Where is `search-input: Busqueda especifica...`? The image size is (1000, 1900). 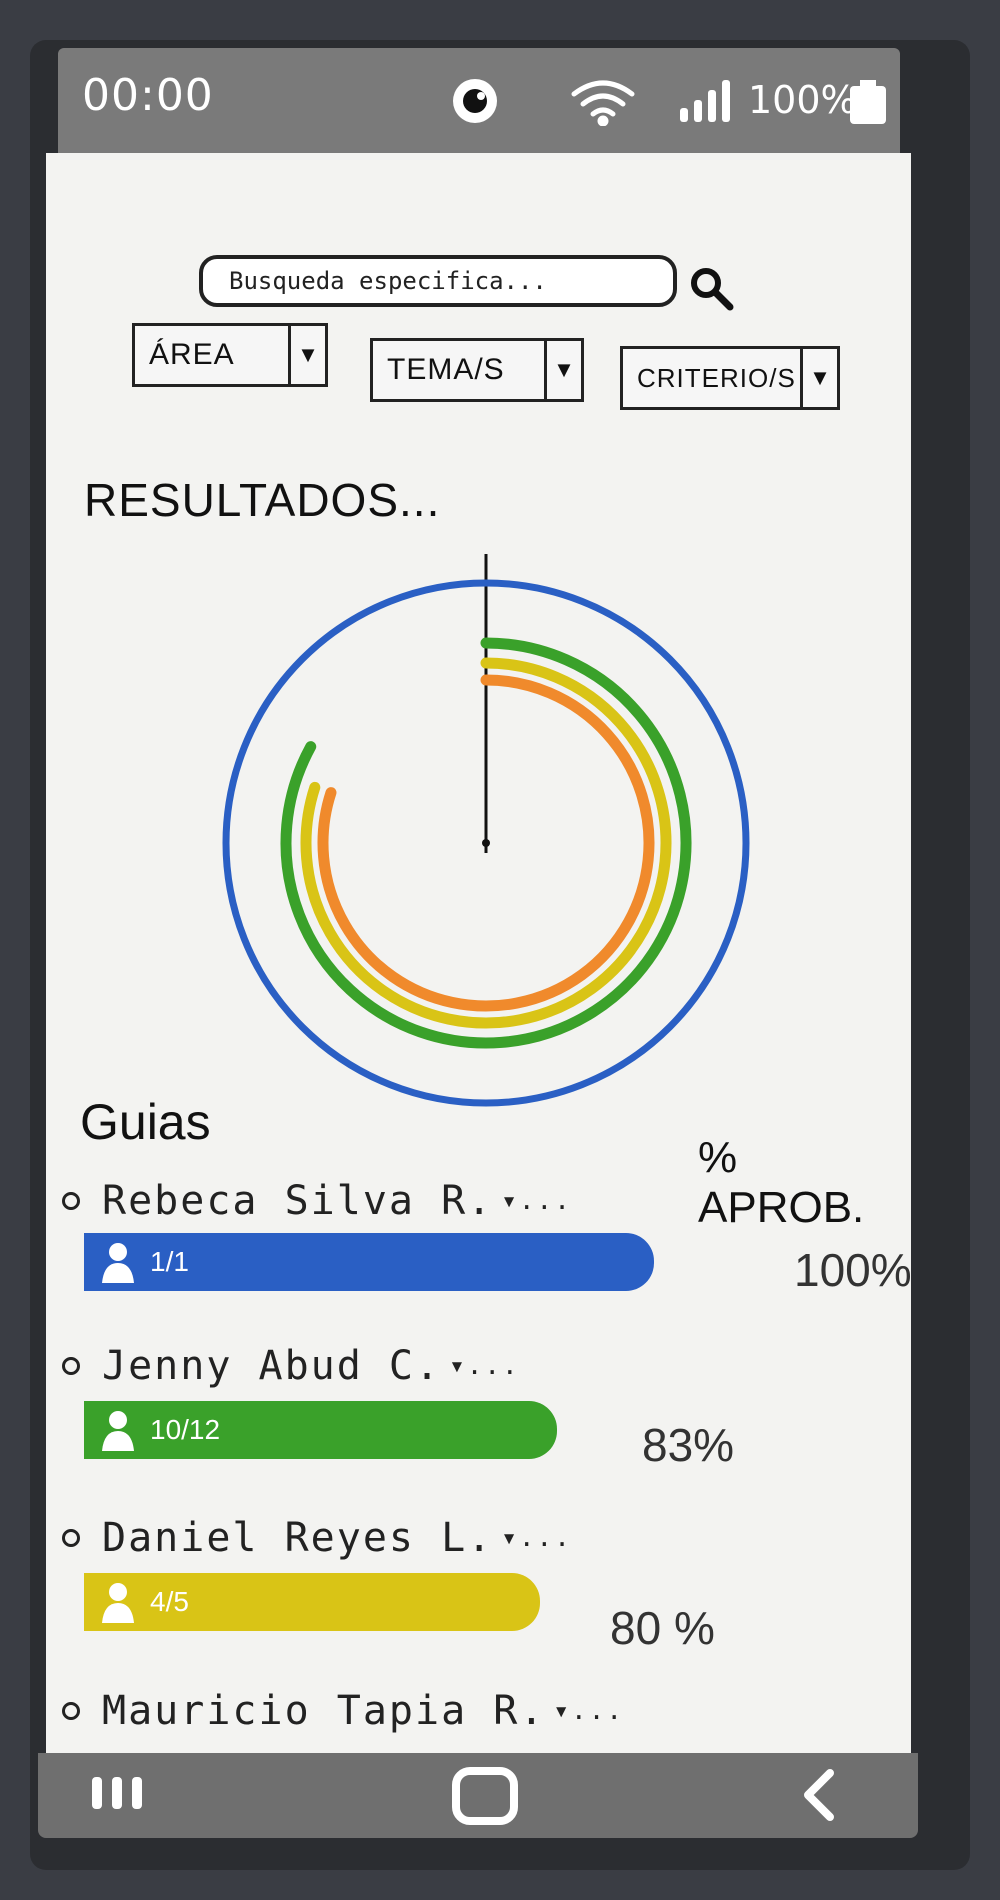
search-input: Busqueda especifica... is located at coordinates (438, 281).